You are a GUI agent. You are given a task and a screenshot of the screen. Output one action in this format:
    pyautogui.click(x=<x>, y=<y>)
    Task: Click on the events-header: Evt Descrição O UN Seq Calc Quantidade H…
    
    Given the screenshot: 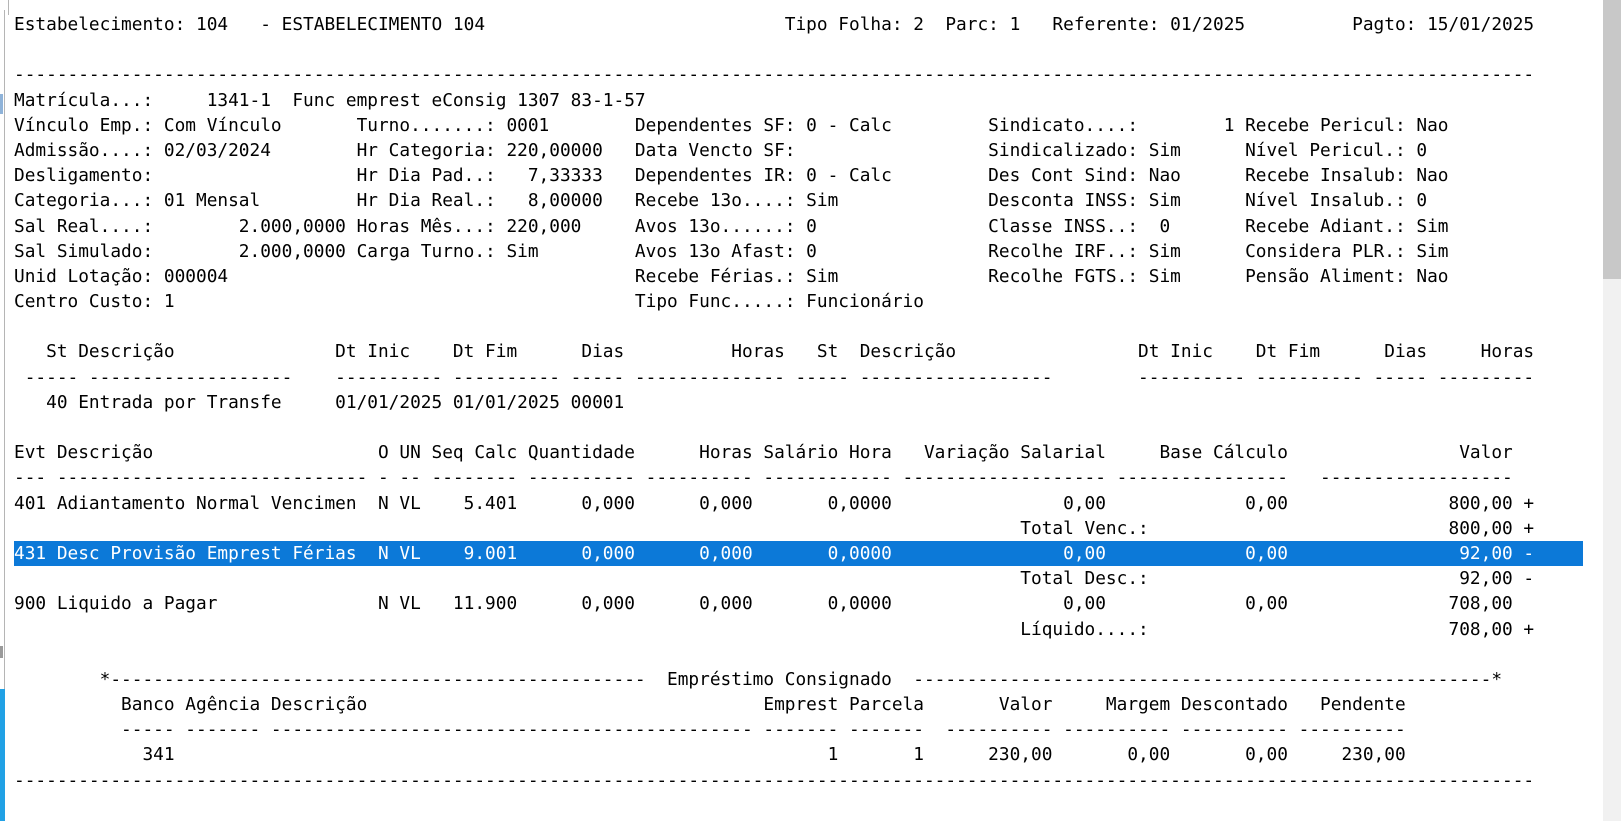 What is the action you would take?
    pyautogui.click(x=763, y=453)
    